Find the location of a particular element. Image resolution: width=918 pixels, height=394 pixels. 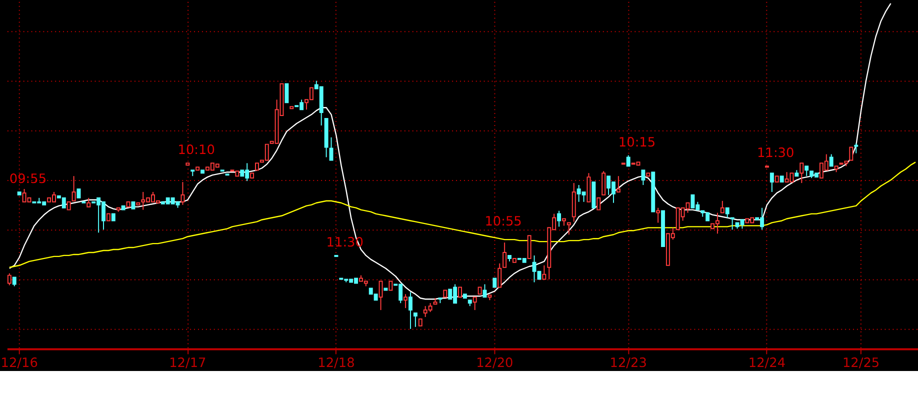

x-tick-label: 12/18 is located at coordinates (336, 364).